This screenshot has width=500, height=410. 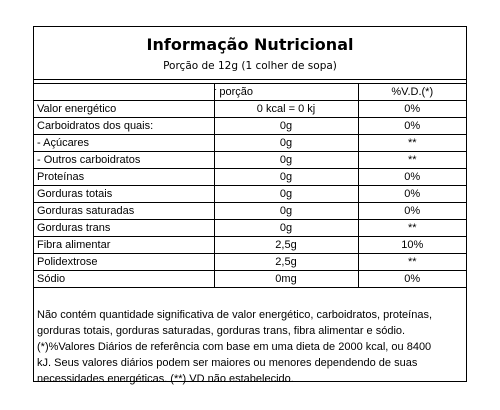 What do you see at coordinates (124, 211) in the screenshot?
I see `nutrient-name: Gorduras saturadas` at bounding box center [124, 211].